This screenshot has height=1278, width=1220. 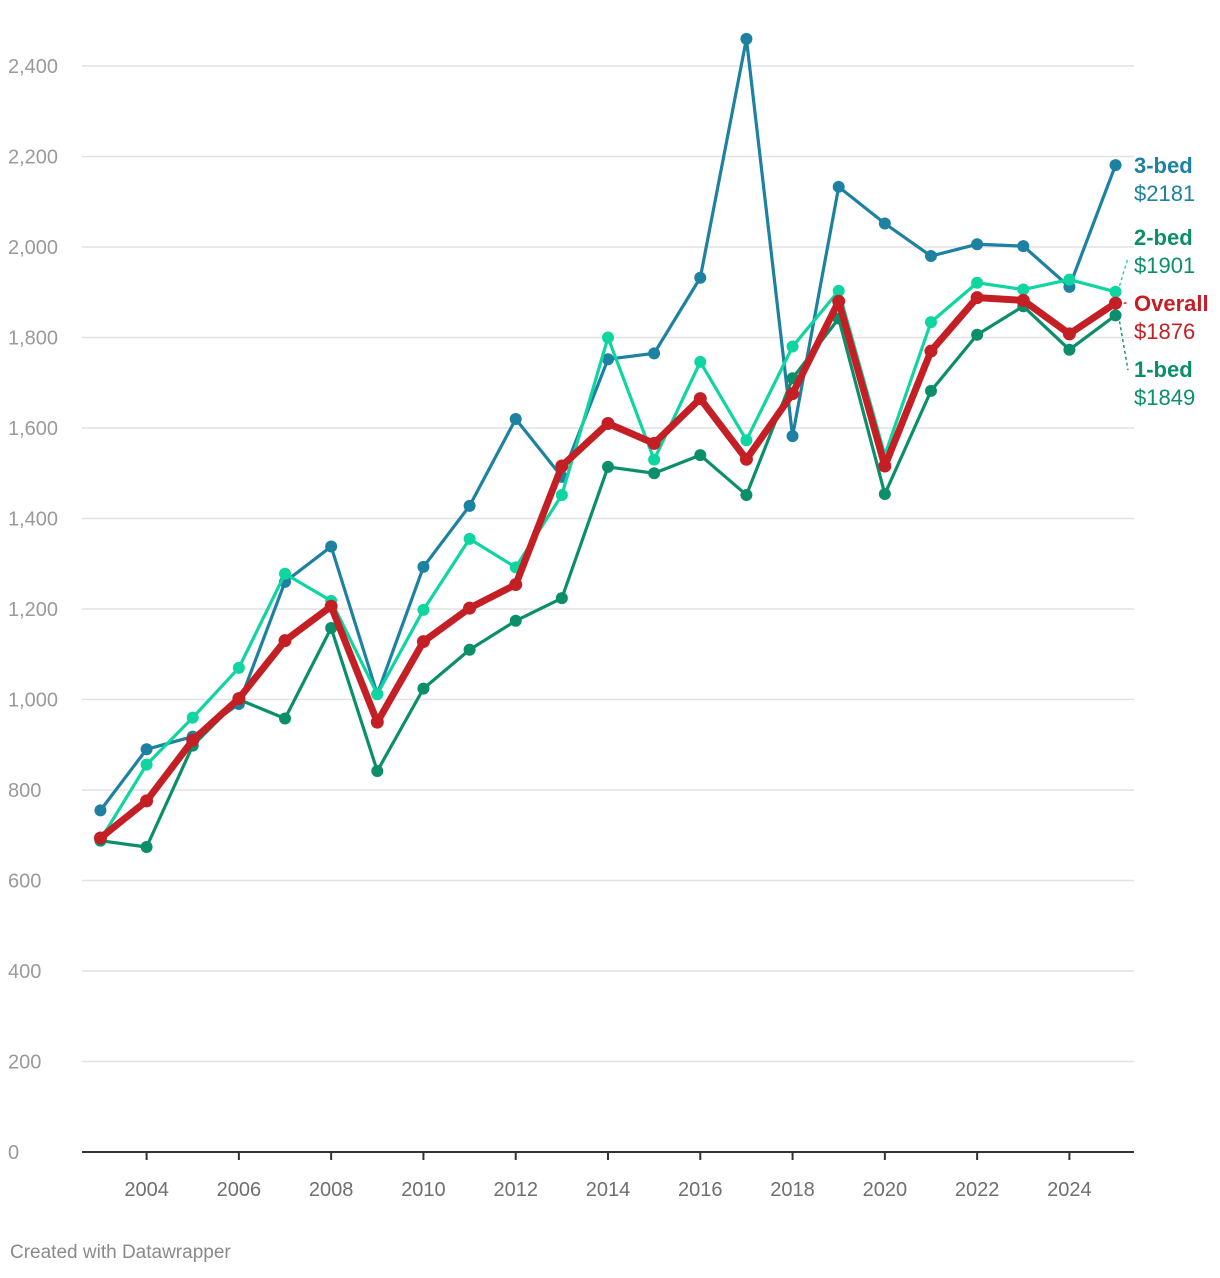 I want to click on y-tick-label: 2,400, so click(x=33, y=67).